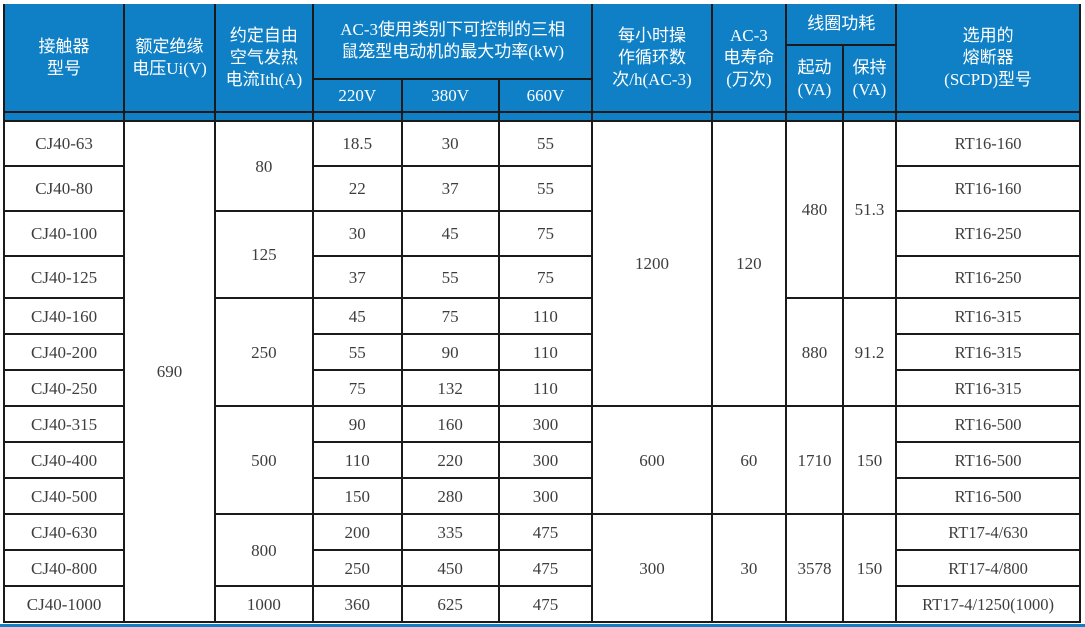 This screenshot has width=1085, height=627. What do you see at coordinates (749, 263) in the screenshot?
I see `life-cell: 120` at bounding box center [749, 263].